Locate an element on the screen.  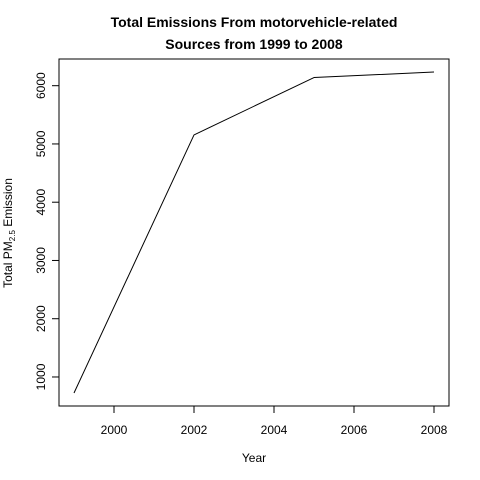
x-tick-label-2000: 2000 is located at coordinates (114, 430).